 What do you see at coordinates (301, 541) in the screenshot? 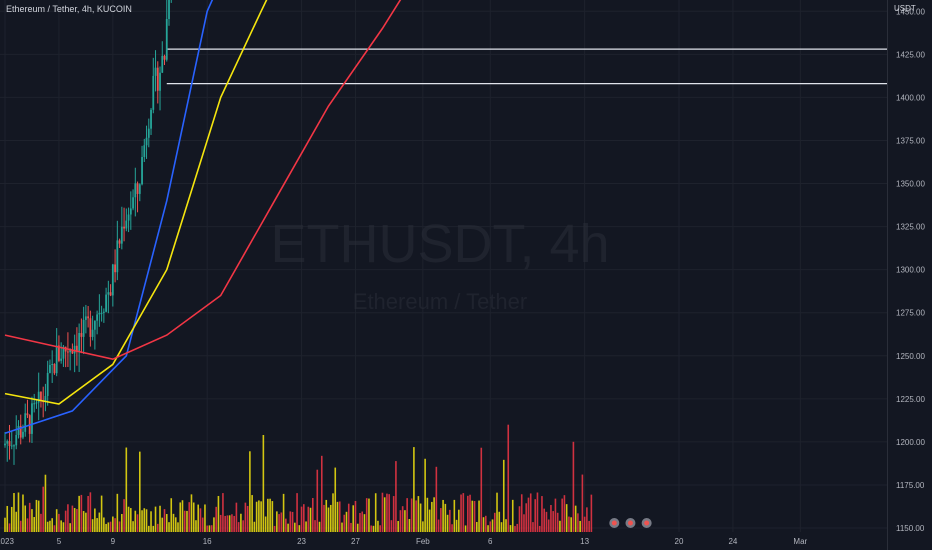
I see `time-tick-label: 23` at bounding box center [301, 541].